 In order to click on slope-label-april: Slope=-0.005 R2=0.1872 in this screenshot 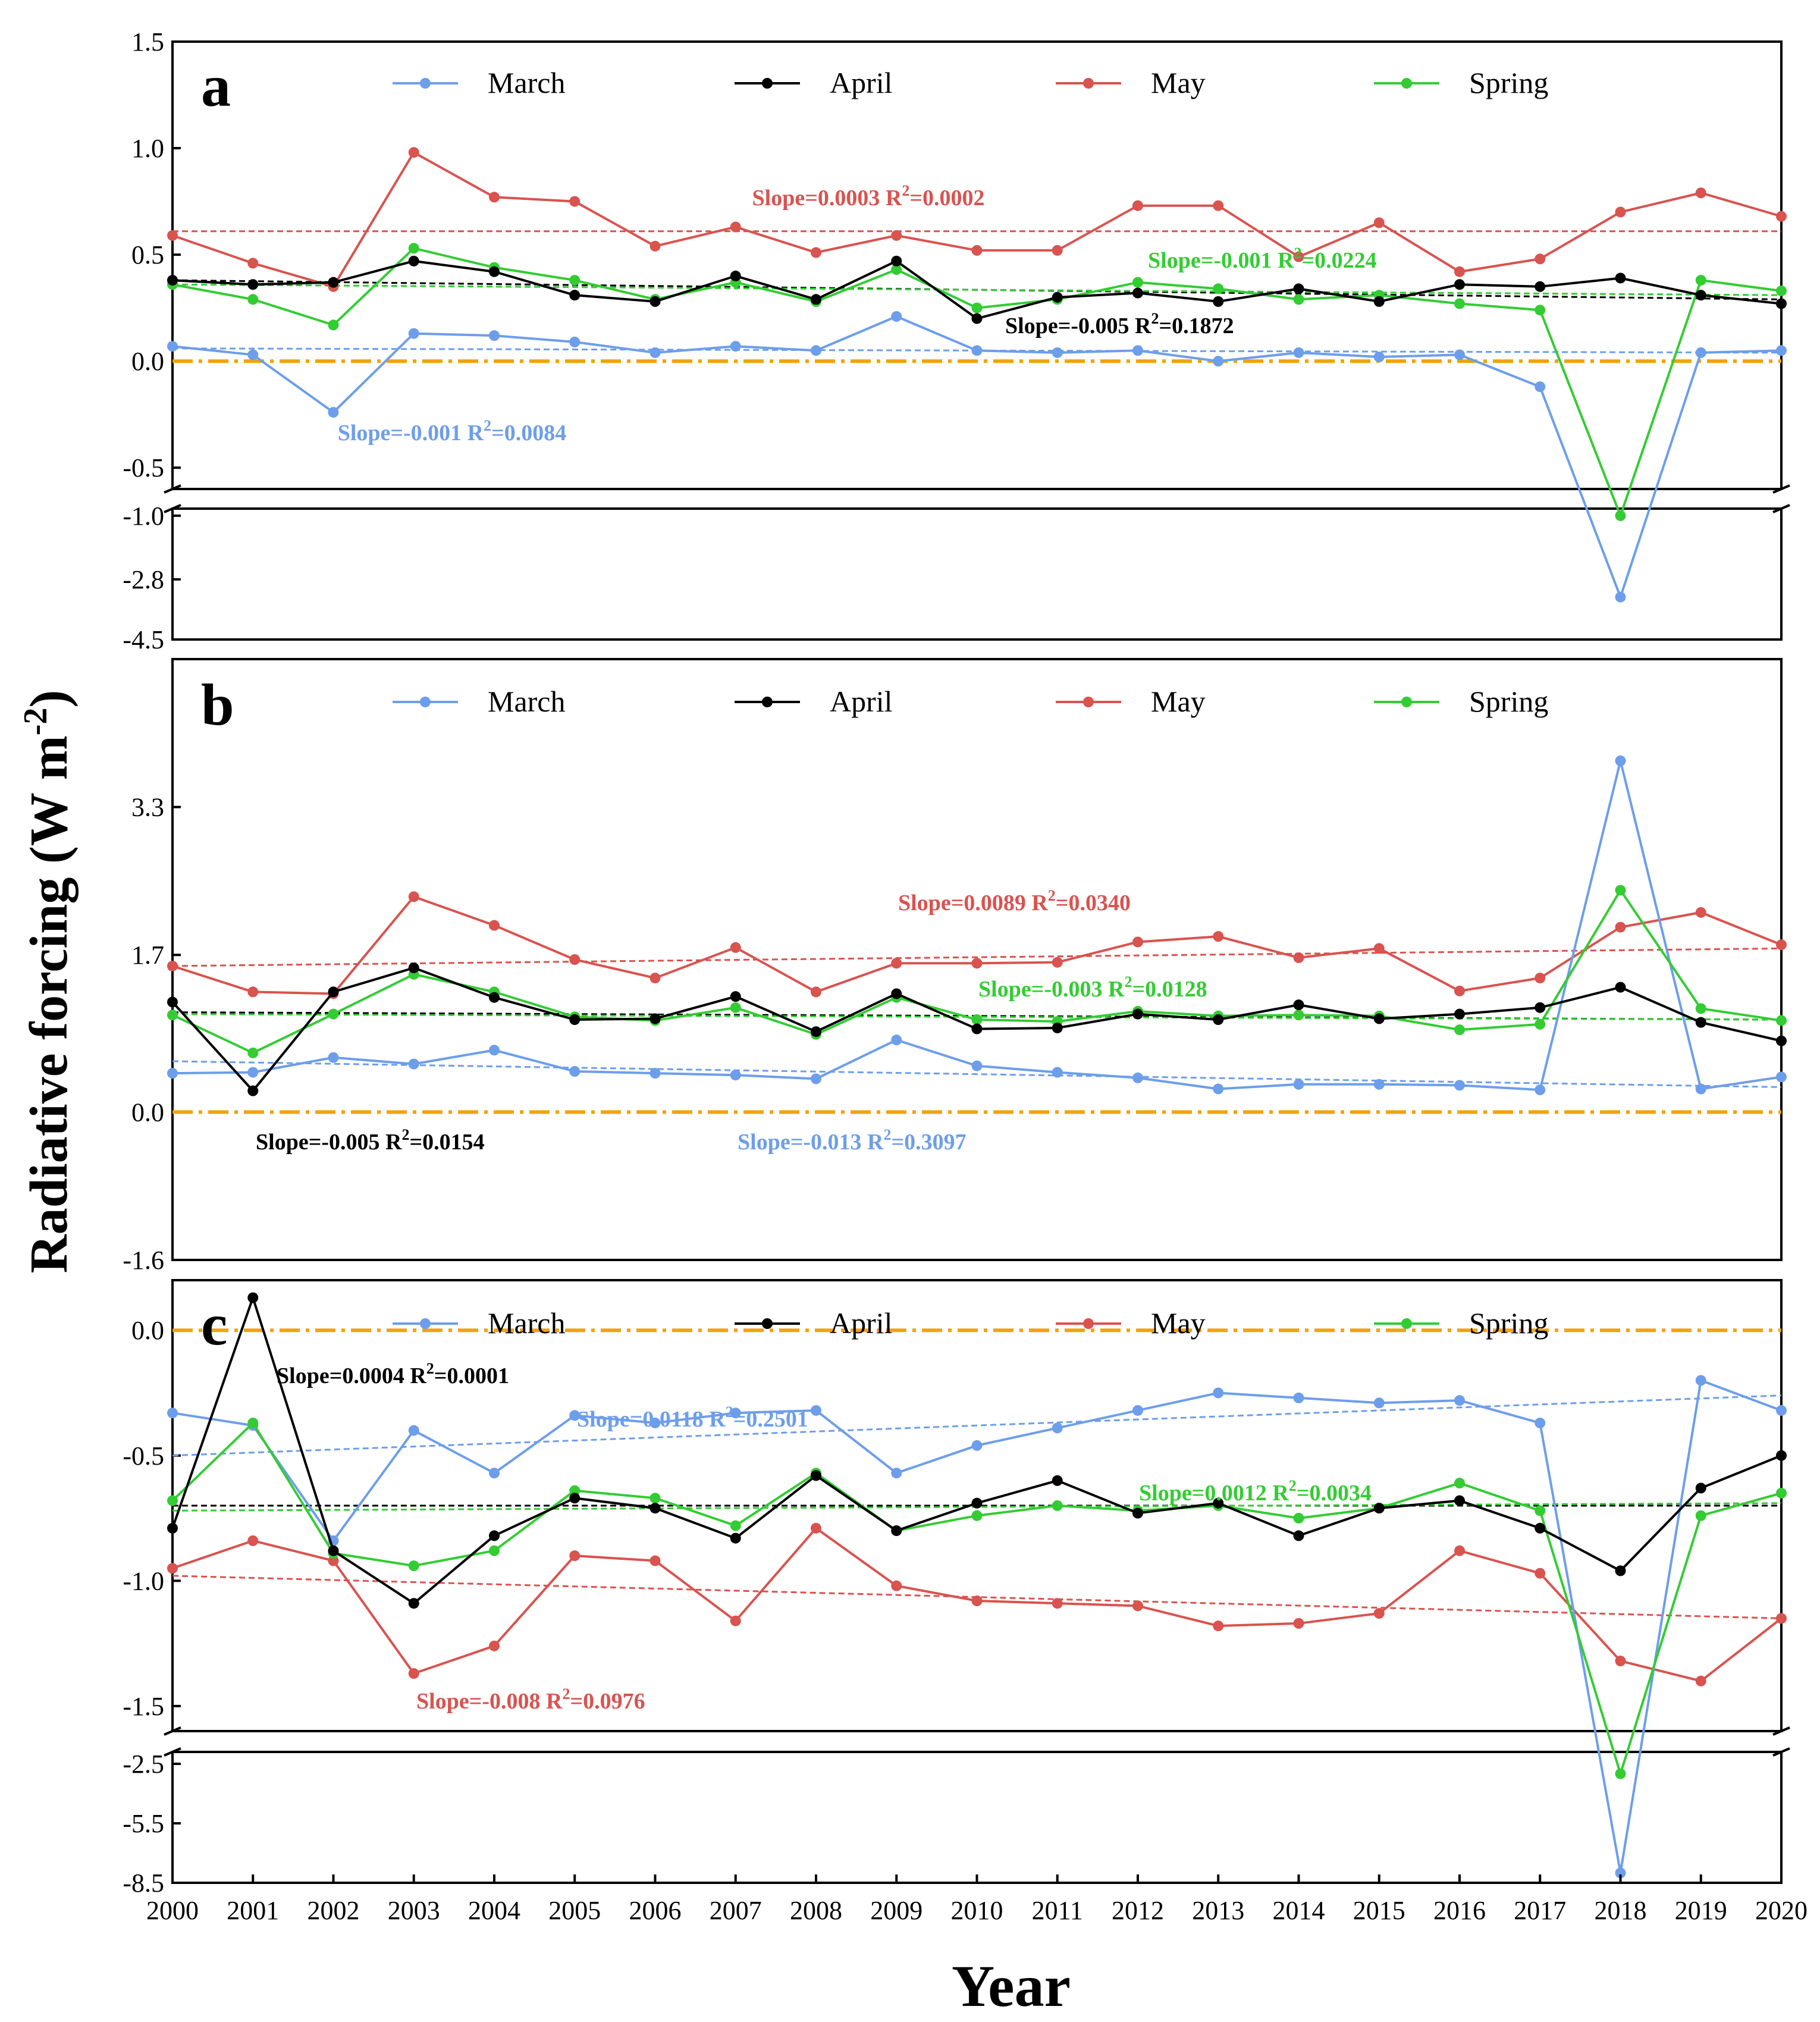, I will do `click(1119, 324)`.